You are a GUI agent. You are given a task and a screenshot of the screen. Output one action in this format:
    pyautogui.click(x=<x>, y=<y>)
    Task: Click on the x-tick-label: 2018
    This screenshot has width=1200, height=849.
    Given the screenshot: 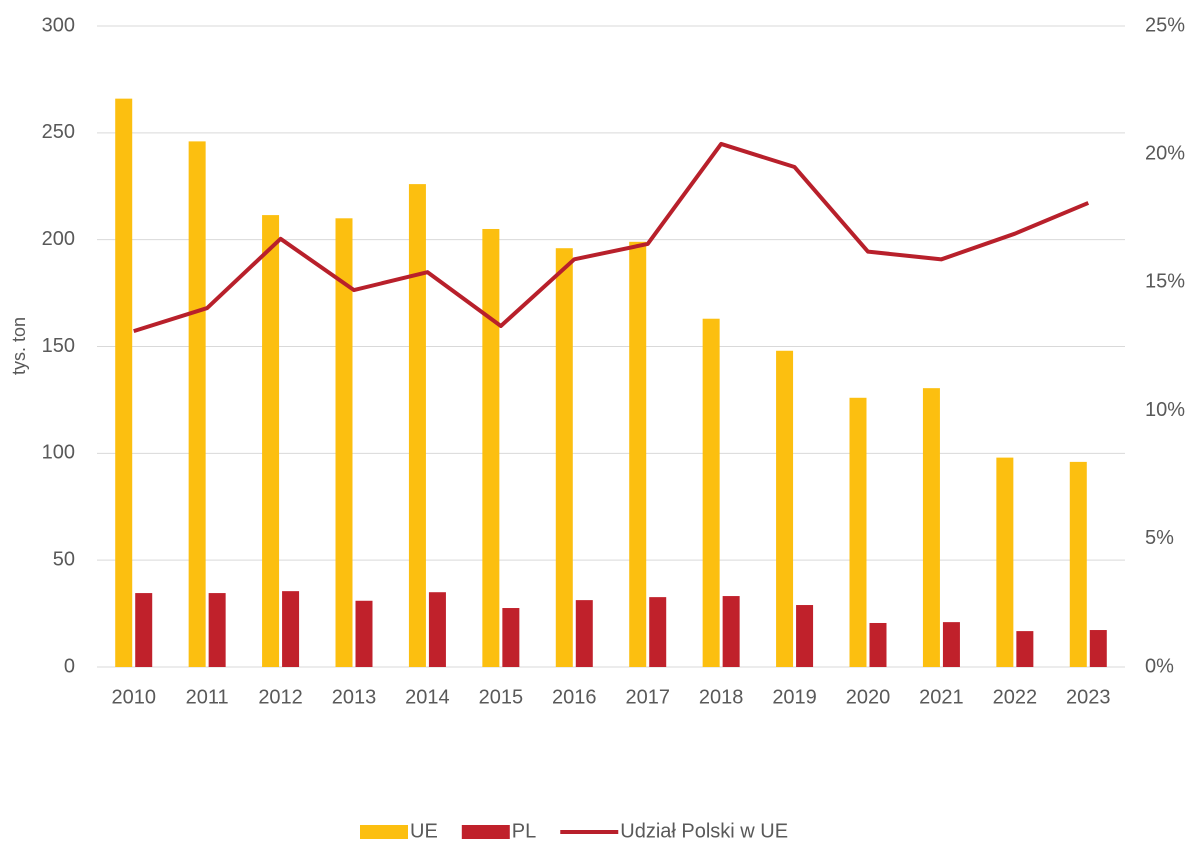 What is the action you would take?
    pyautogui.click(x=721, y=697)
    